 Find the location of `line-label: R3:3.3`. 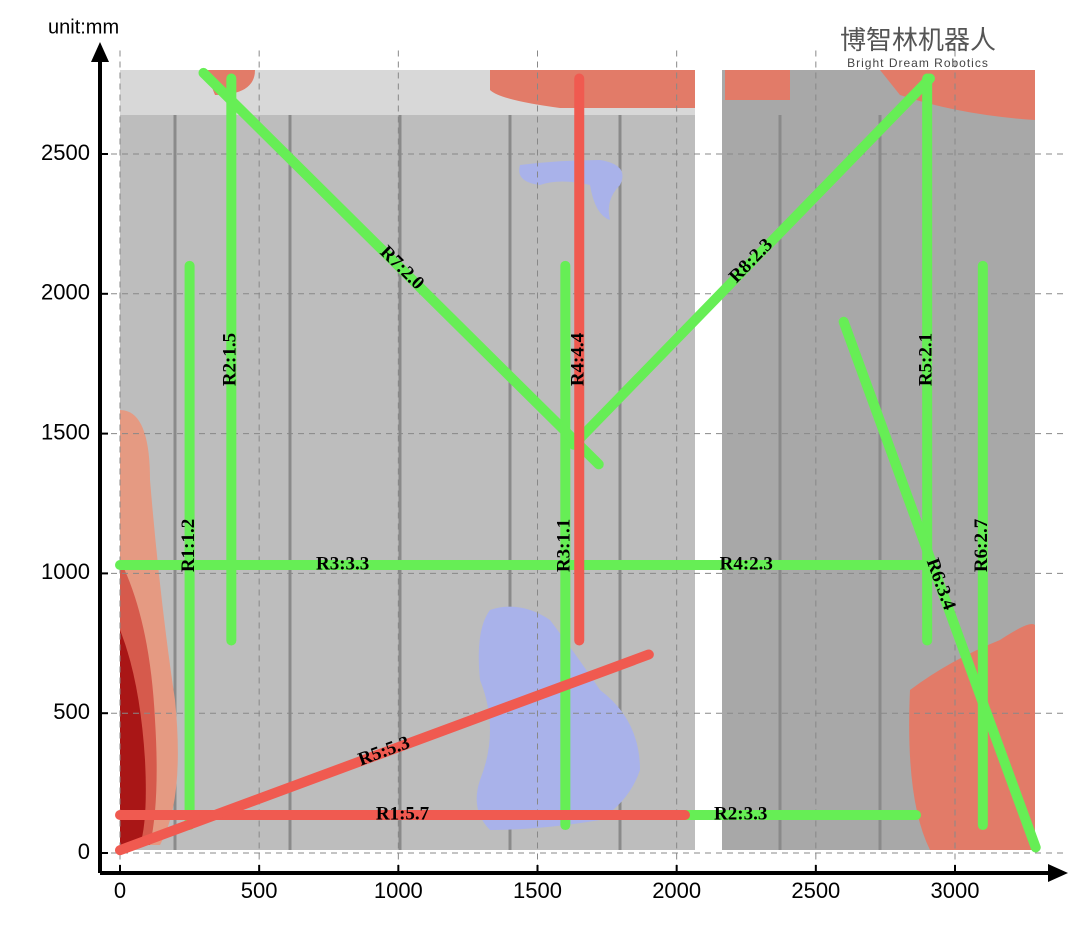

line-label: R3:3.3 is located at coordinates (342, 563).